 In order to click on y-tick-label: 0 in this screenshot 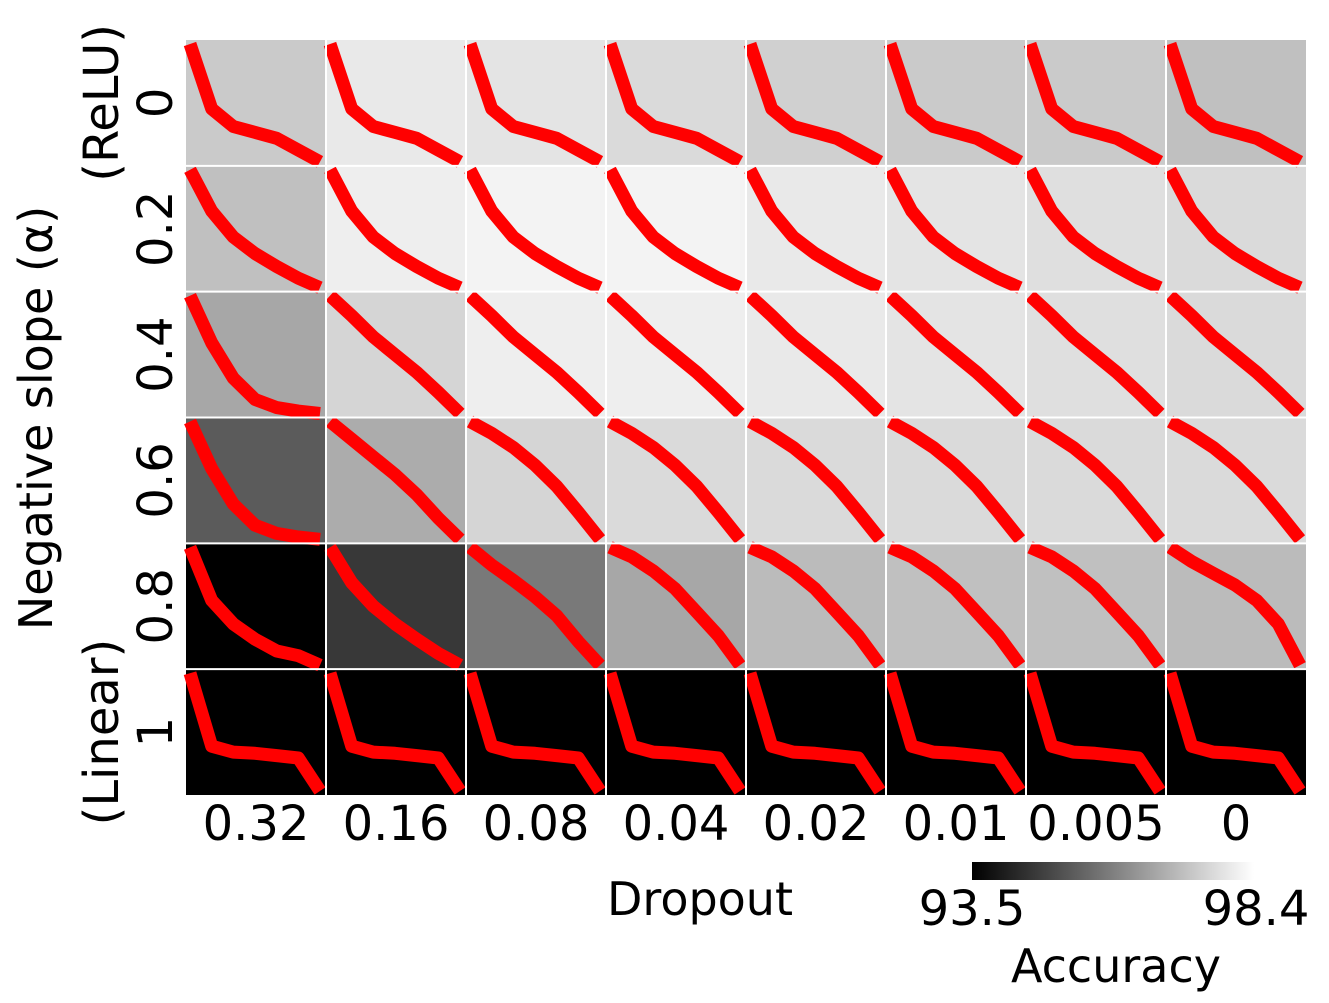, I will do `click(156, 103)`.